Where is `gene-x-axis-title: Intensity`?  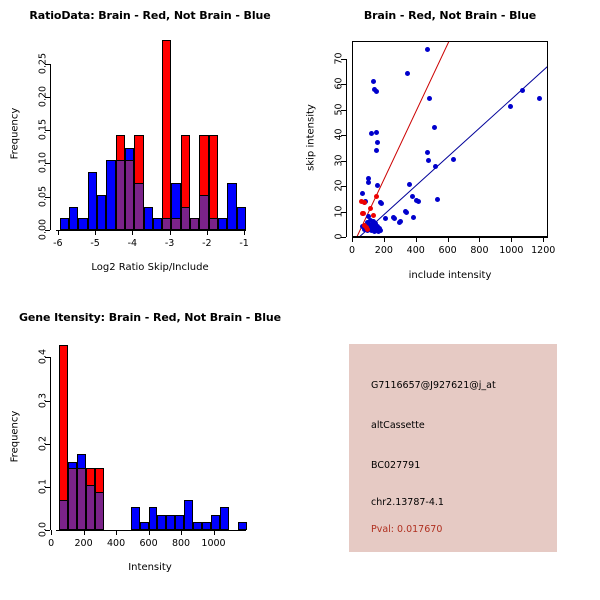
gene-x-axis-title: Intensity is located at coordinates (150, 567).